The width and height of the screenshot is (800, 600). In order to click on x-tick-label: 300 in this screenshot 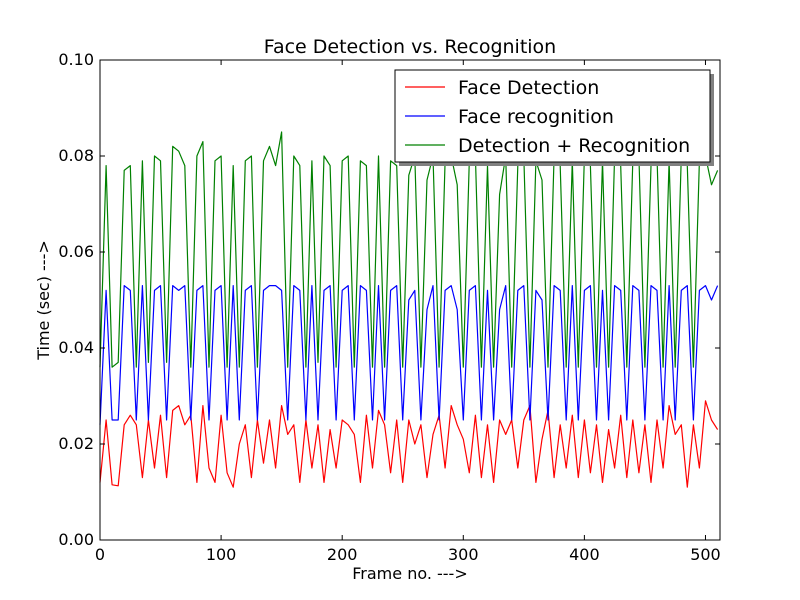, I will do `click(463, 554)`.